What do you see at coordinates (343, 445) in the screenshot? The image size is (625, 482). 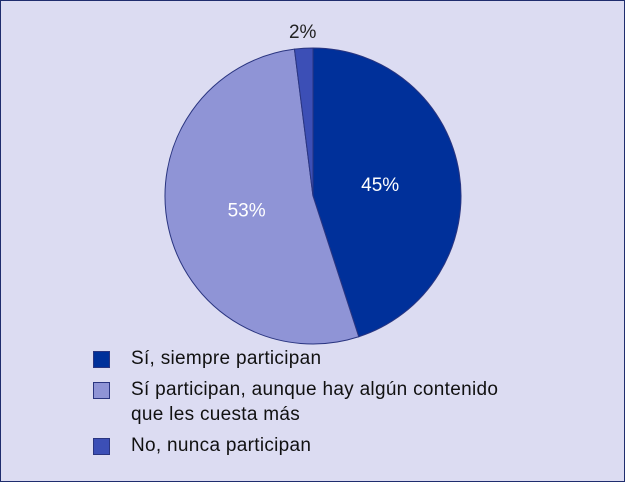 I see `legend-item-nunca: No, nunca participan` at bounding box center [343, 445].